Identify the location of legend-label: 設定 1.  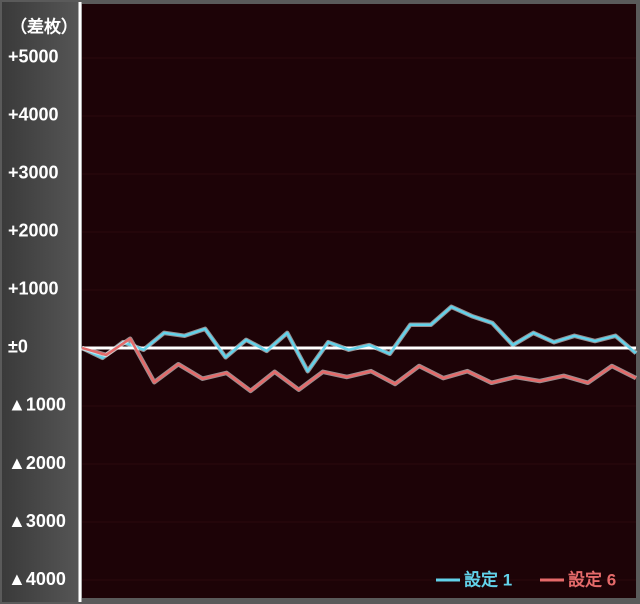
(488, 579).